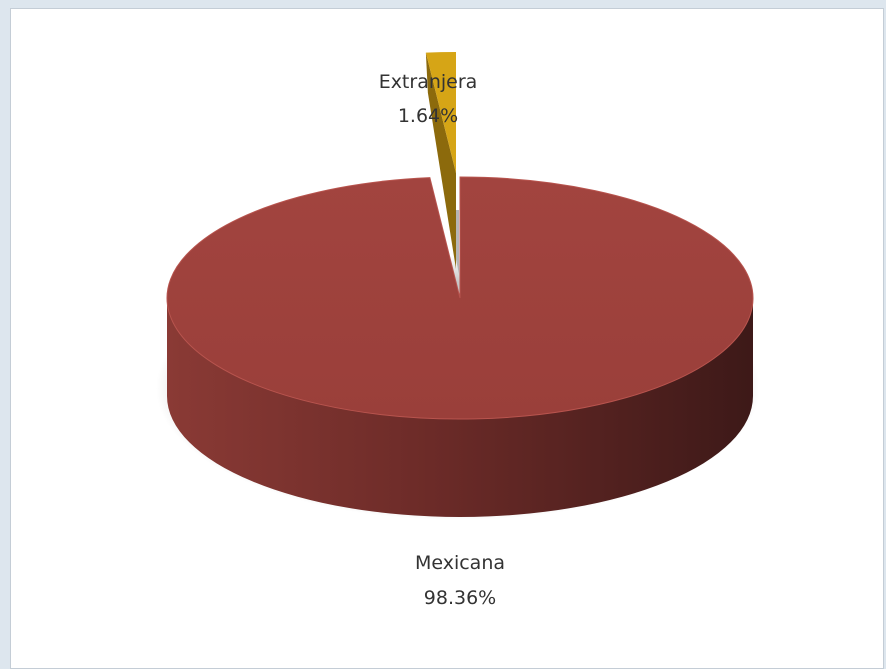 This screenshot has height=669, width=886. I want to click on slice-label-extranjera-value: 1.64%, so click(428, 116).